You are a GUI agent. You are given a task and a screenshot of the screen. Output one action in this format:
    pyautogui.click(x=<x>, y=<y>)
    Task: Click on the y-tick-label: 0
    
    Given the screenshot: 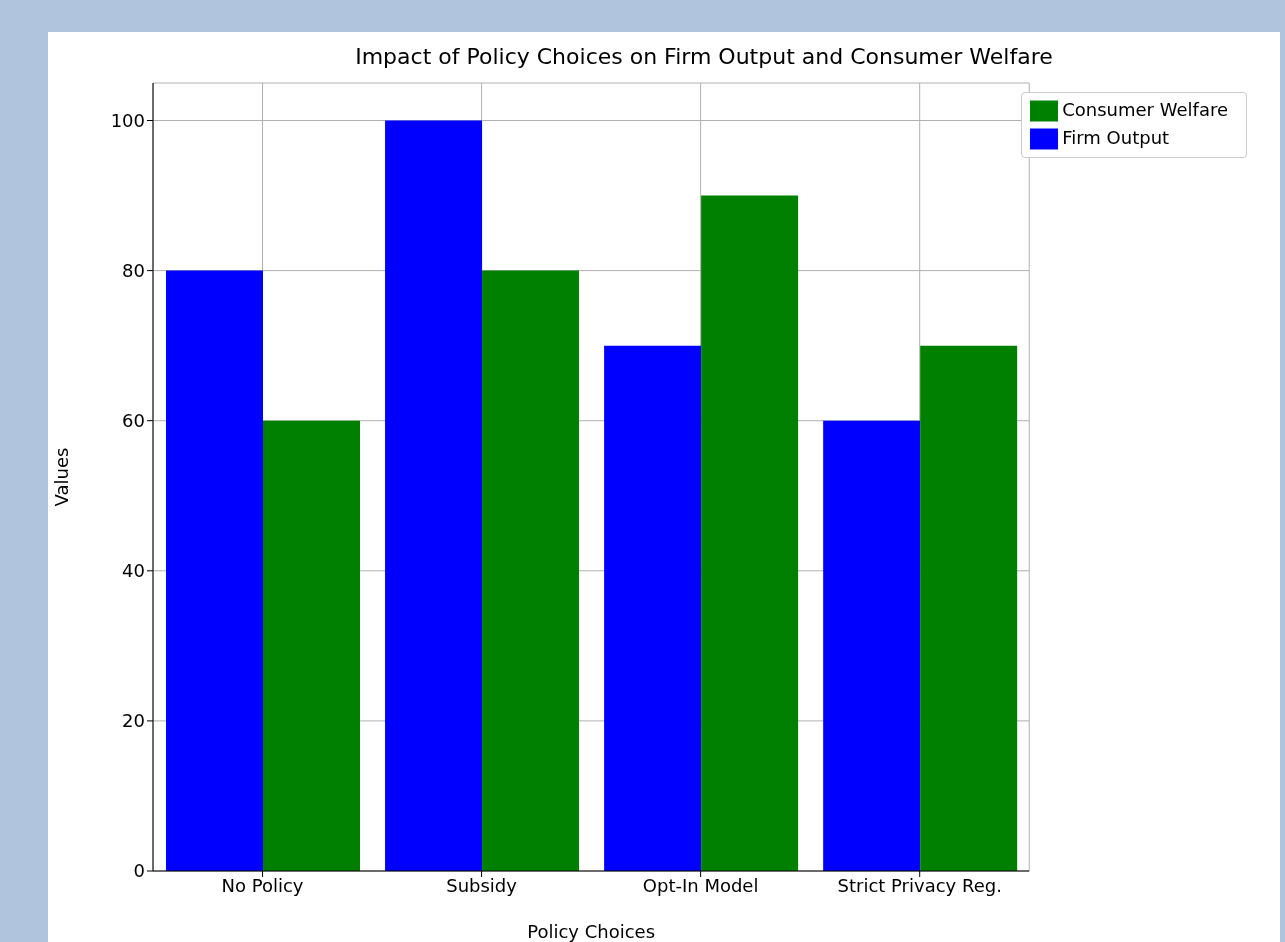 What is the action you would take?
    pyautogui.click(x=139, y=871)
    